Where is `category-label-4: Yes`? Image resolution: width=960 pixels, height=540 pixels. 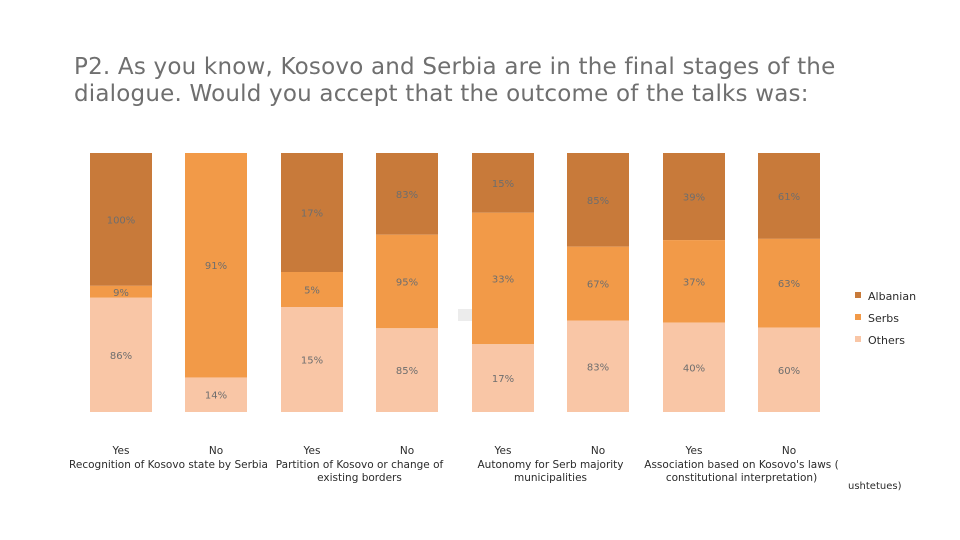 category-label-4: Yes is located at coordinates (503, 451).